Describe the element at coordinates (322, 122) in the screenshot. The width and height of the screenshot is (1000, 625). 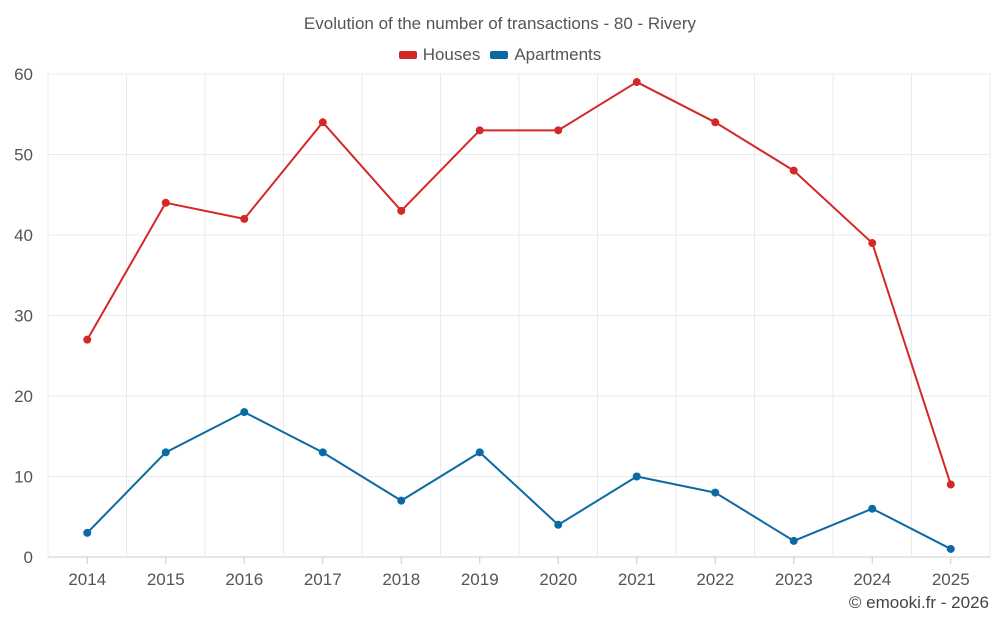
I see `data-point-houses-2017` at that location.